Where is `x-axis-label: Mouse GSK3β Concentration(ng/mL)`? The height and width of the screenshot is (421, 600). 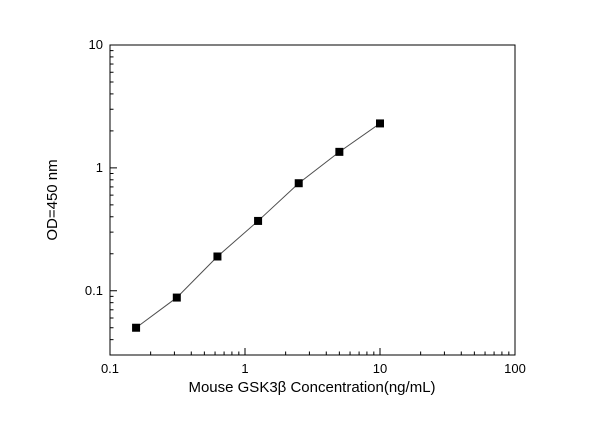 x-axis-label: Mouse GSK3β Concentration(ng/mL) is located at coordinates (311, 387).